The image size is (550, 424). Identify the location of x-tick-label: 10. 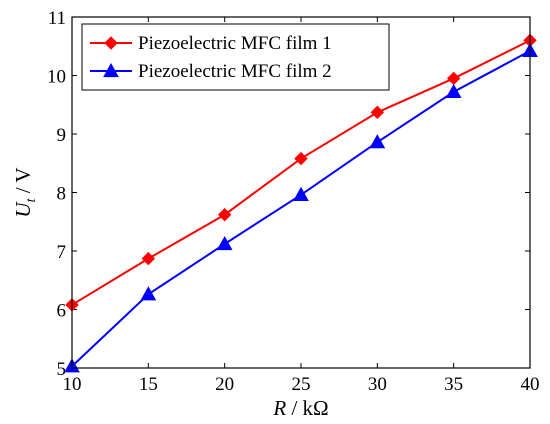
(72, 384).